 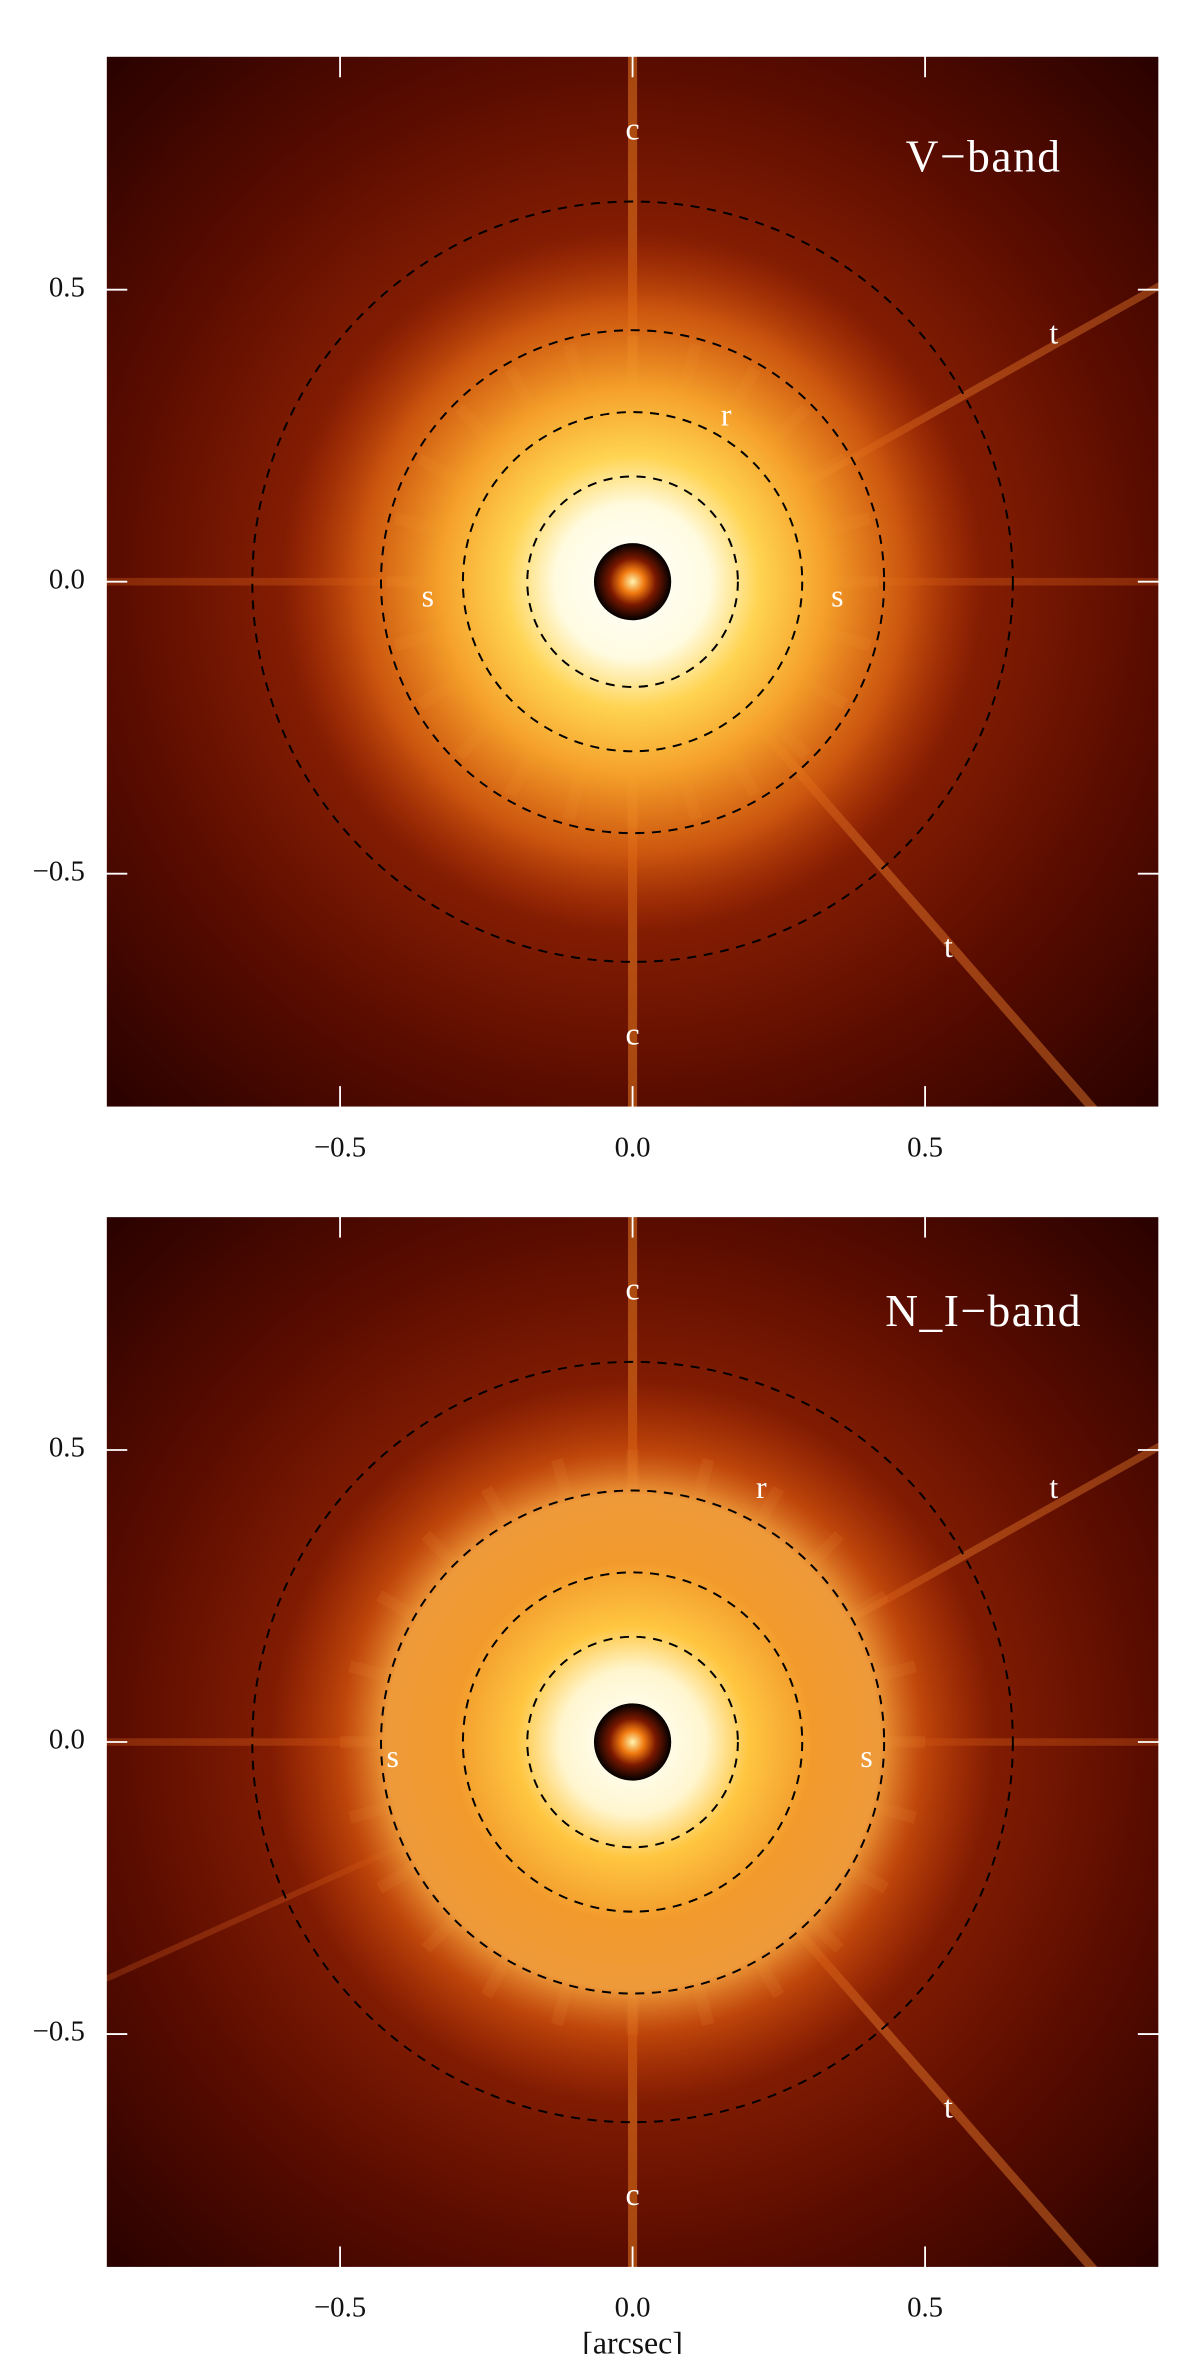 What do you see at coordinates (632, 2340) in the screenshot?
I see `x-axis-label: [arcsec]` at bounding box center [632, 2340].